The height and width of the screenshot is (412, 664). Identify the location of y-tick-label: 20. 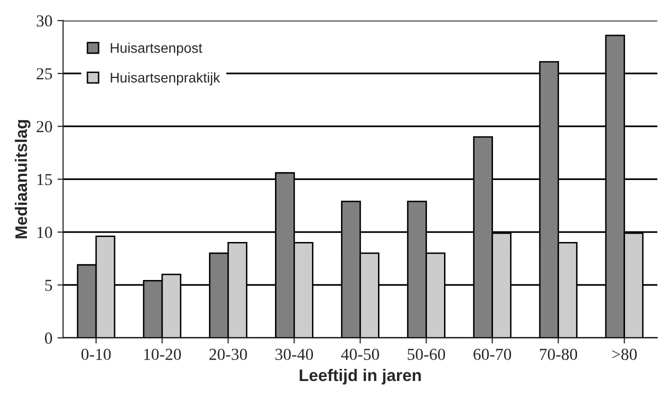
(44, 126).